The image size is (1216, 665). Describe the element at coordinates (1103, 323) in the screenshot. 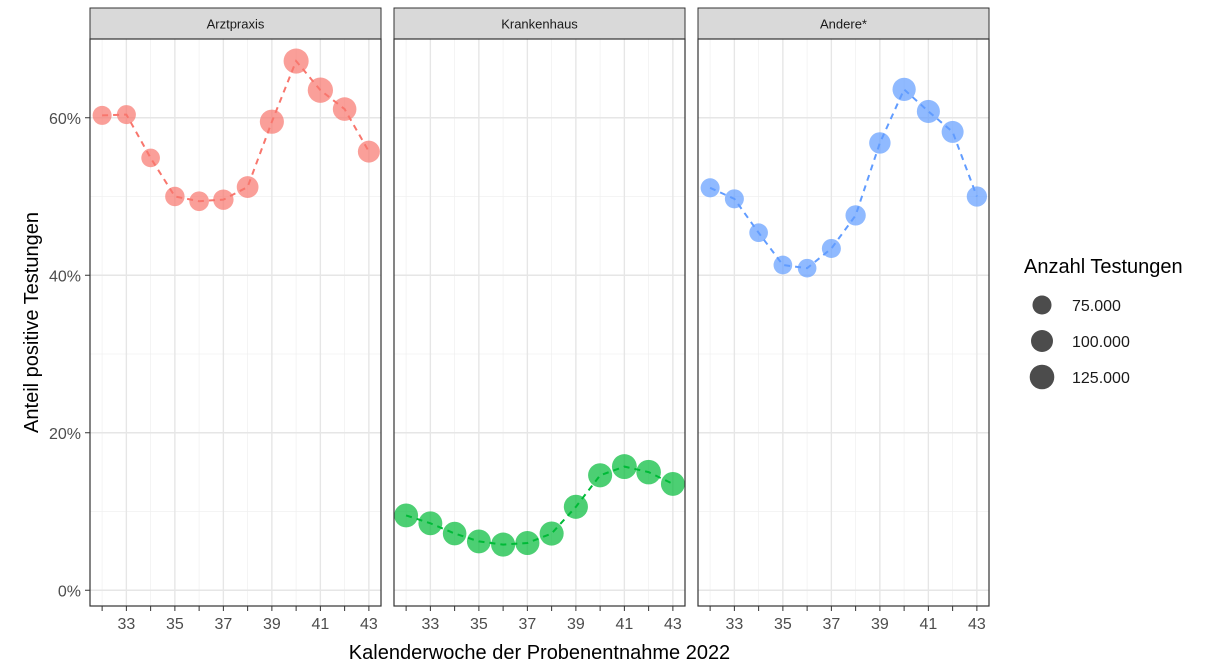

I see `legend: Anzahl Testungen 75.000 100.000 125.000` at that location.